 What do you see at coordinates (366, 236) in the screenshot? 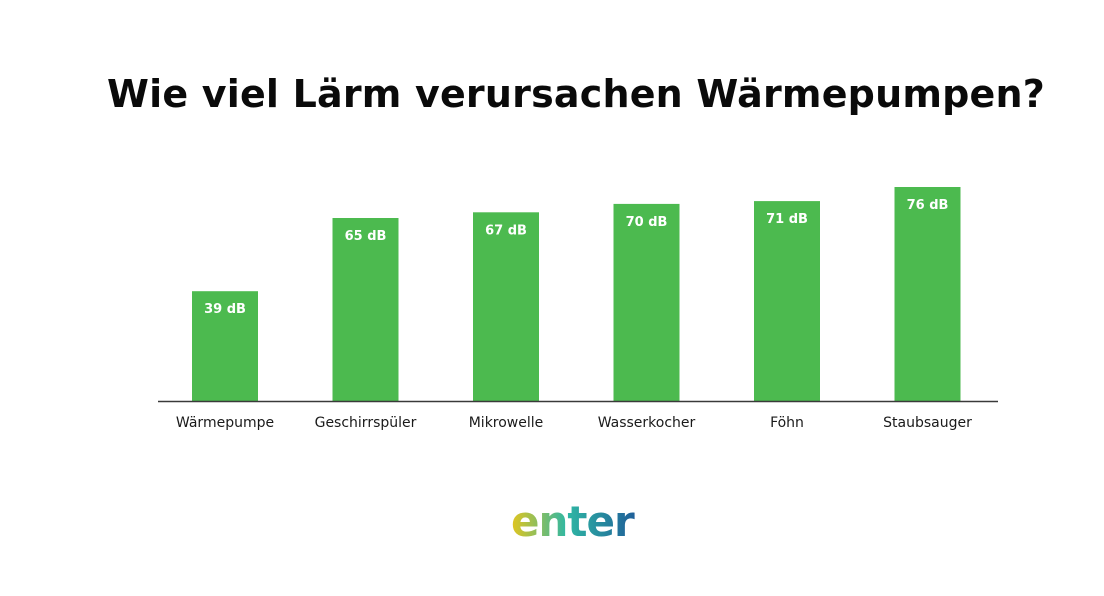
I see `data-label: 65 dB` at bounding box center [366, 236].